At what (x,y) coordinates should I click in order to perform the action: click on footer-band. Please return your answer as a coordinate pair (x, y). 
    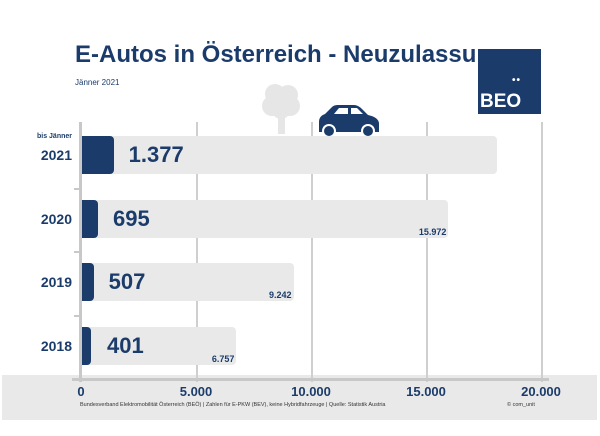
    Looking at the image, I should click on (299, 397).